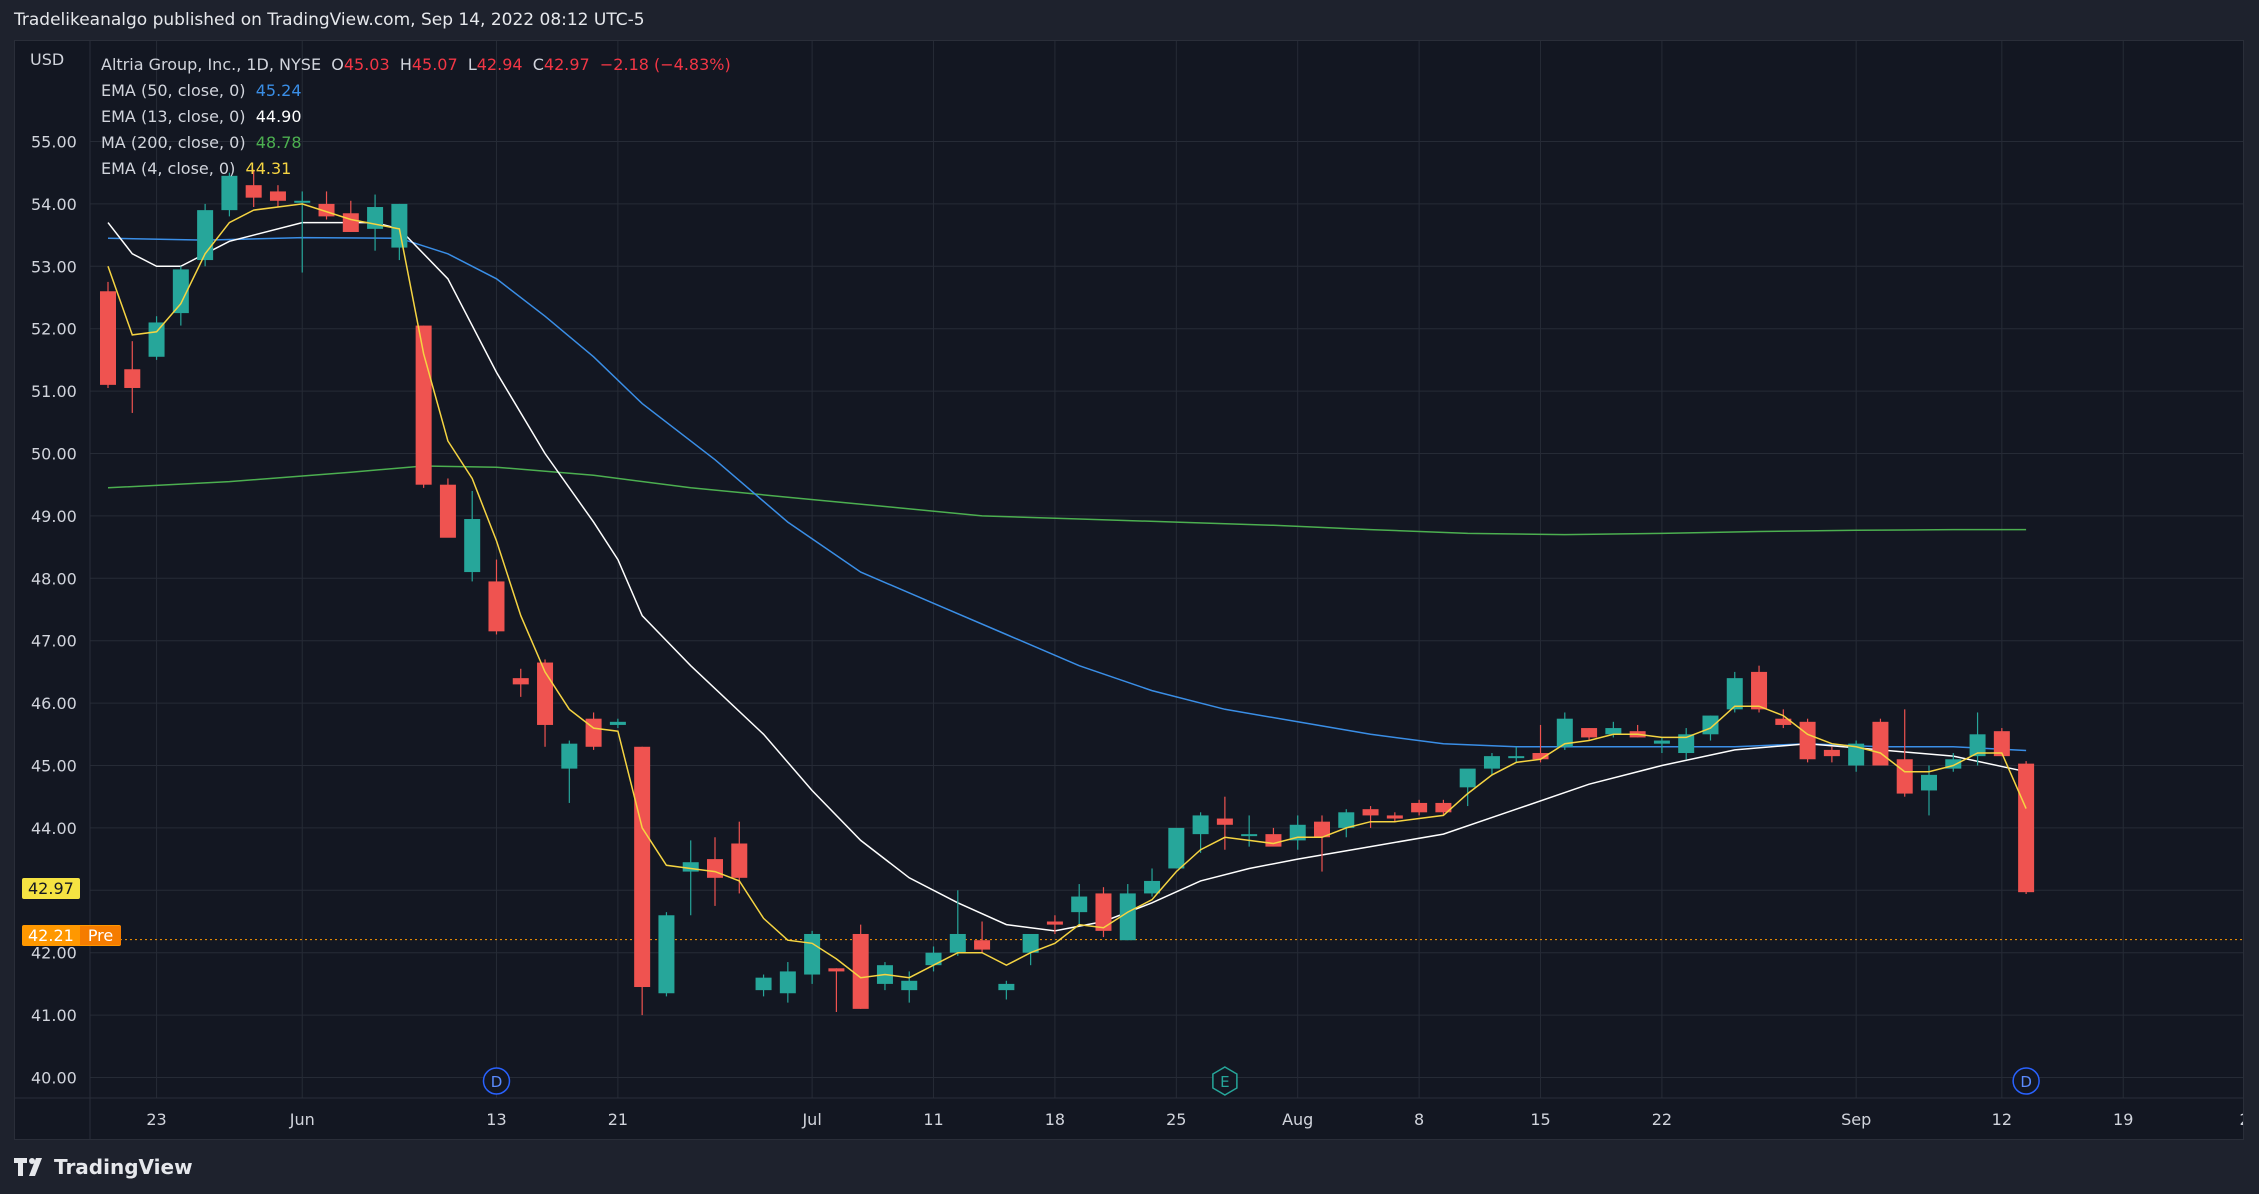 This screenshot has width=2259, height=1194. Describe the element at coordinates (416, 169) in the screenshot. I see `legend-ema4-row: EMA (4, close, 0) 44.31` at that location.